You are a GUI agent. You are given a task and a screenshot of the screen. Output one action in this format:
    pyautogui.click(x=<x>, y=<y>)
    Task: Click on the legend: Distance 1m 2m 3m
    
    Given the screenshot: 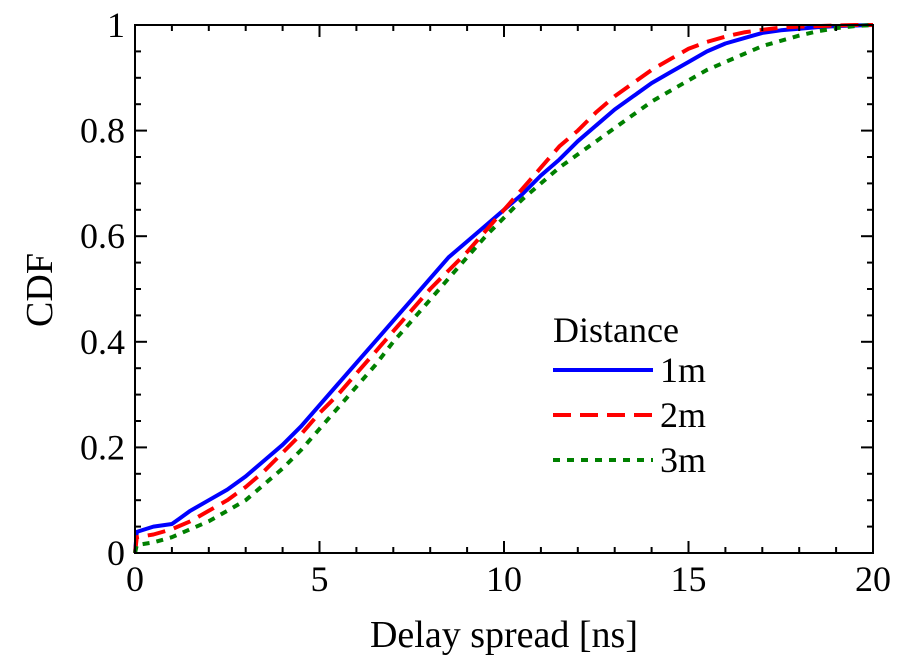 What is the action you would take?
    pyautogui.click(x=629, y=395)
    